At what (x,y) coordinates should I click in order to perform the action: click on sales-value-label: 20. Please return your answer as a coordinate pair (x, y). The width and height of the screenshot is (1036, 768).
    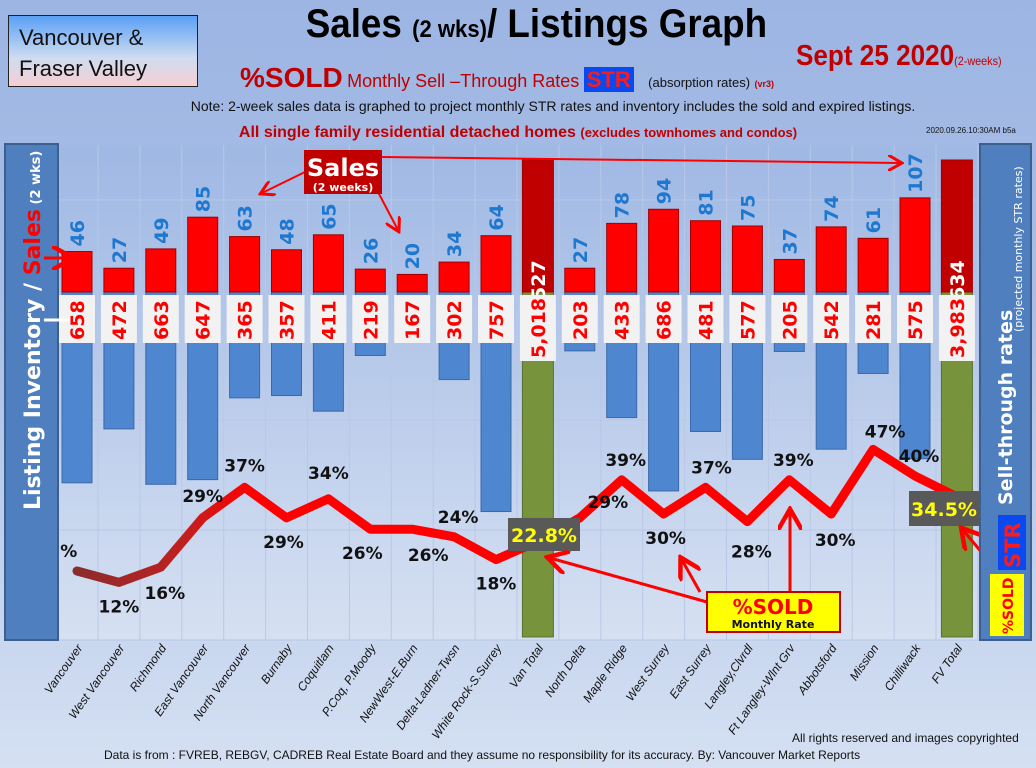
    Looking at the image, I should click on (413, 256).